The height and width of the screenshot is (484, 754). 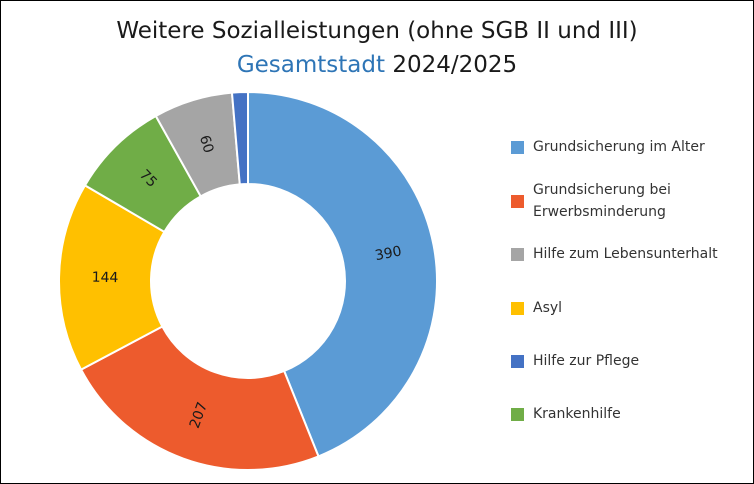 What do you see at coordinates (388, 253) in the screenshot?
I see `data-label-0: 390` at bounding box center [388, 253].